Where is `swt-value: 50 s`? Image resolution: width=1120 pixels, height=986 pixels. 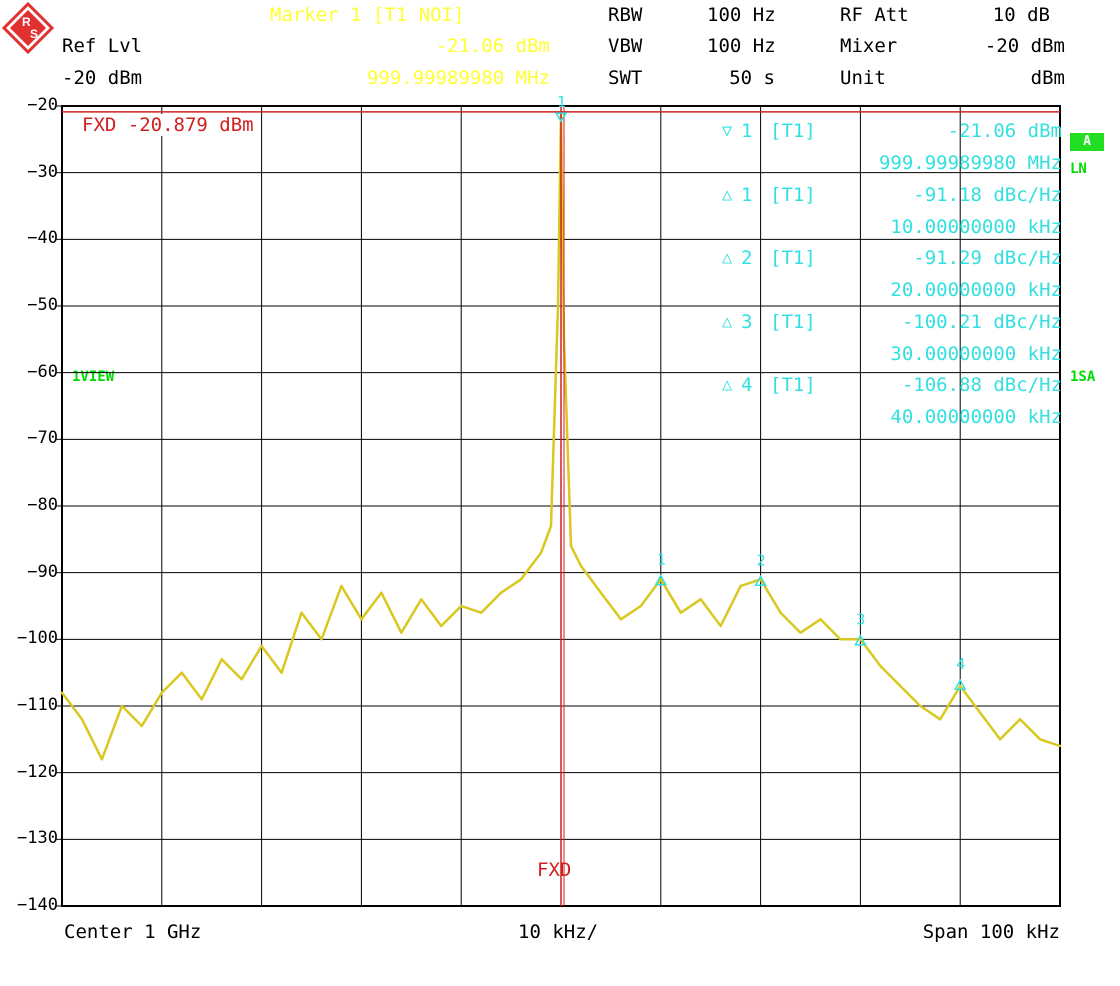
swt-value: 50 s is located at coordinates (752, 78).